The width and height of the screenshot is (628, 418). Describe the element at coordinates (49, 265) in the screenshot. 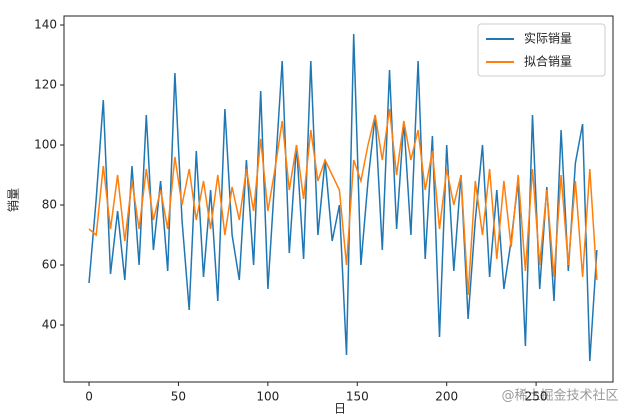

I see `y-tick-label: 60` at that location.